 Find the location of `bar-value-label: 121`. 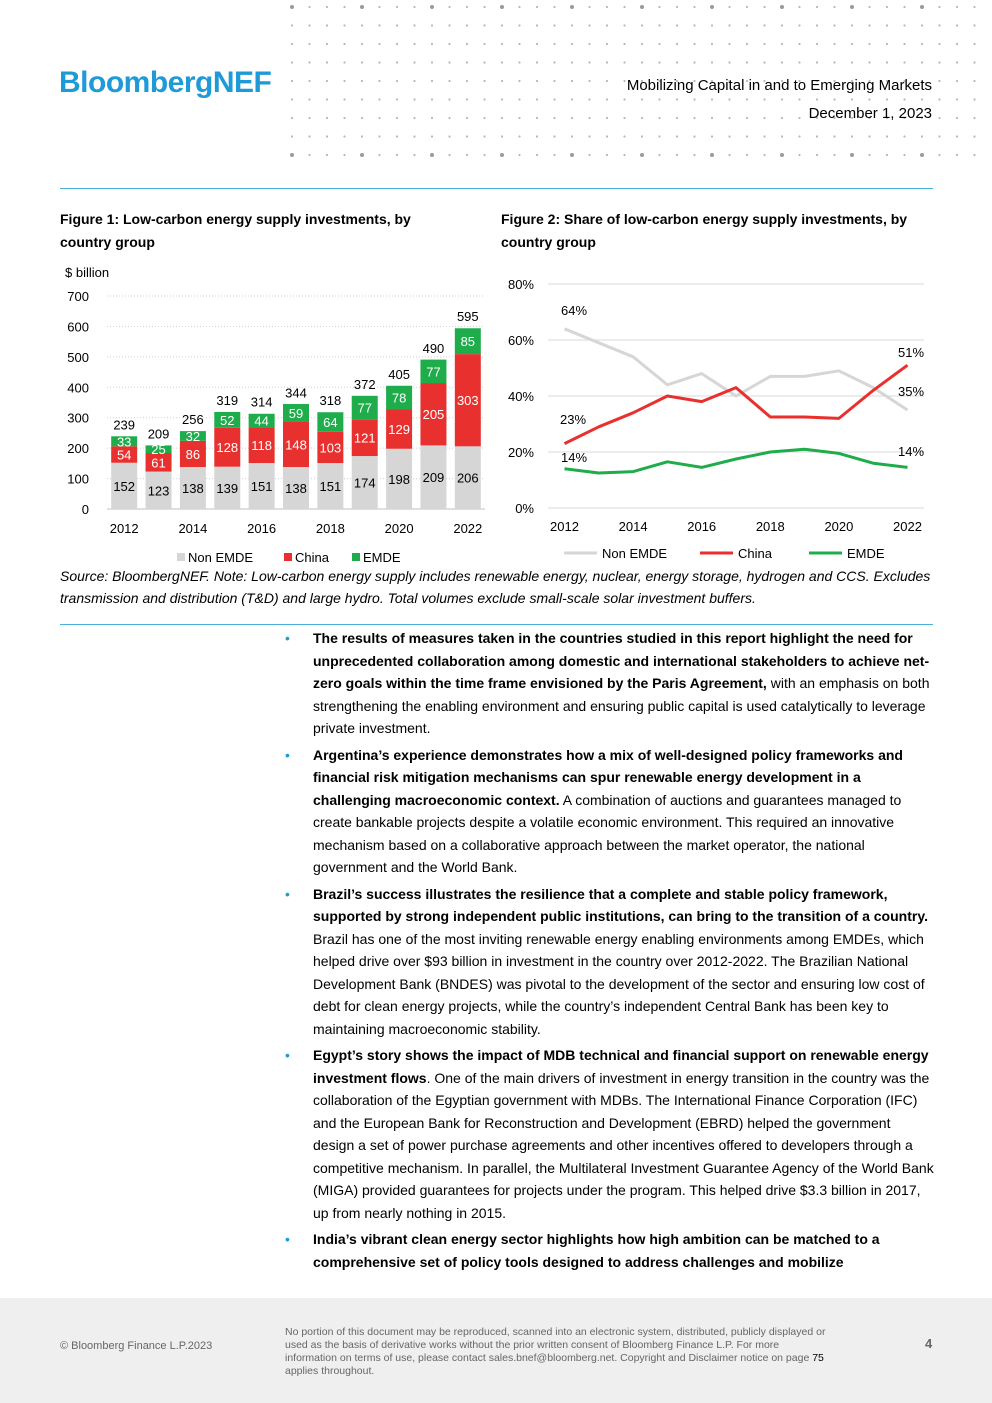

bar-value-label: 121 is located at coordinates (365, 438).